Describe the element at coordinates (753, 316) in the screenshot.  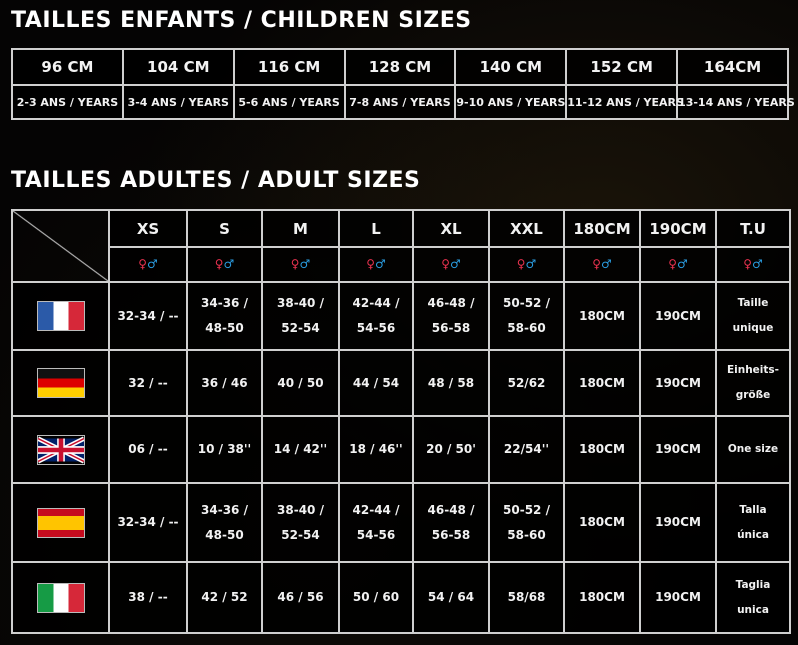
I see `size-value-cell: Taille unique` at that location.